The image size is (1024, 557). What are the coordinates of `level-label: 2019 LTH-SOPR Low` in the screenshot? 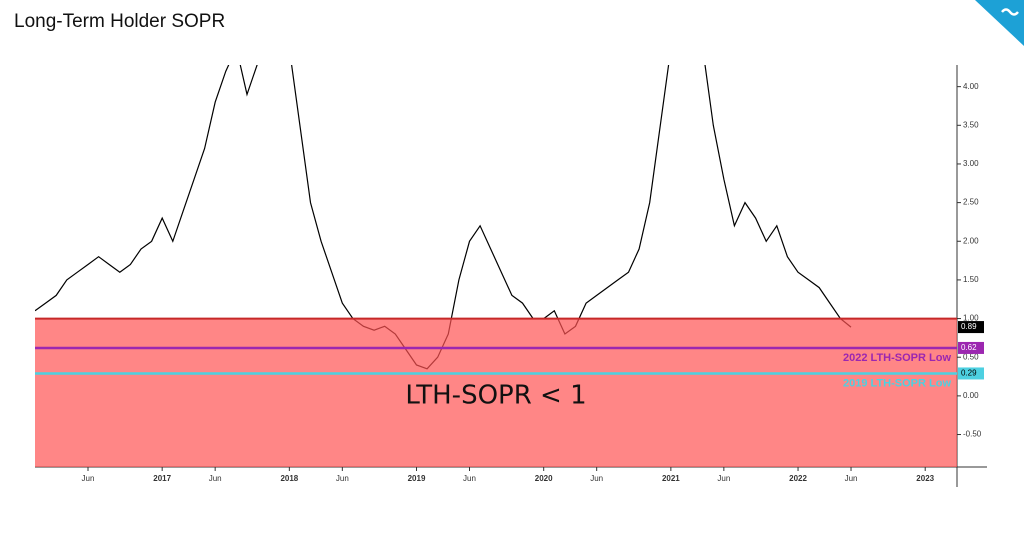 It's located at (897, 383).